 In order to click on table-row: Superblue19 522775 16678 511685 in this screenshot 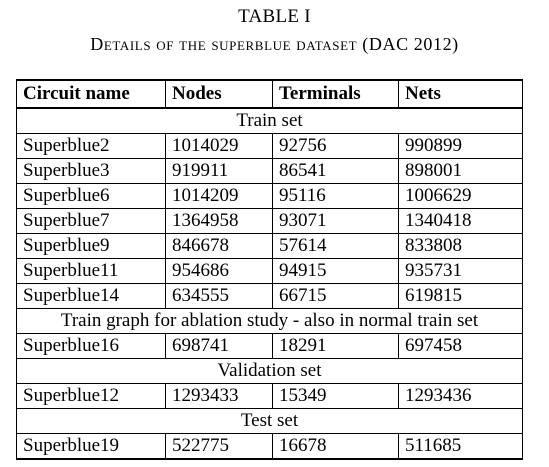, I will do `click(269, 446)`.